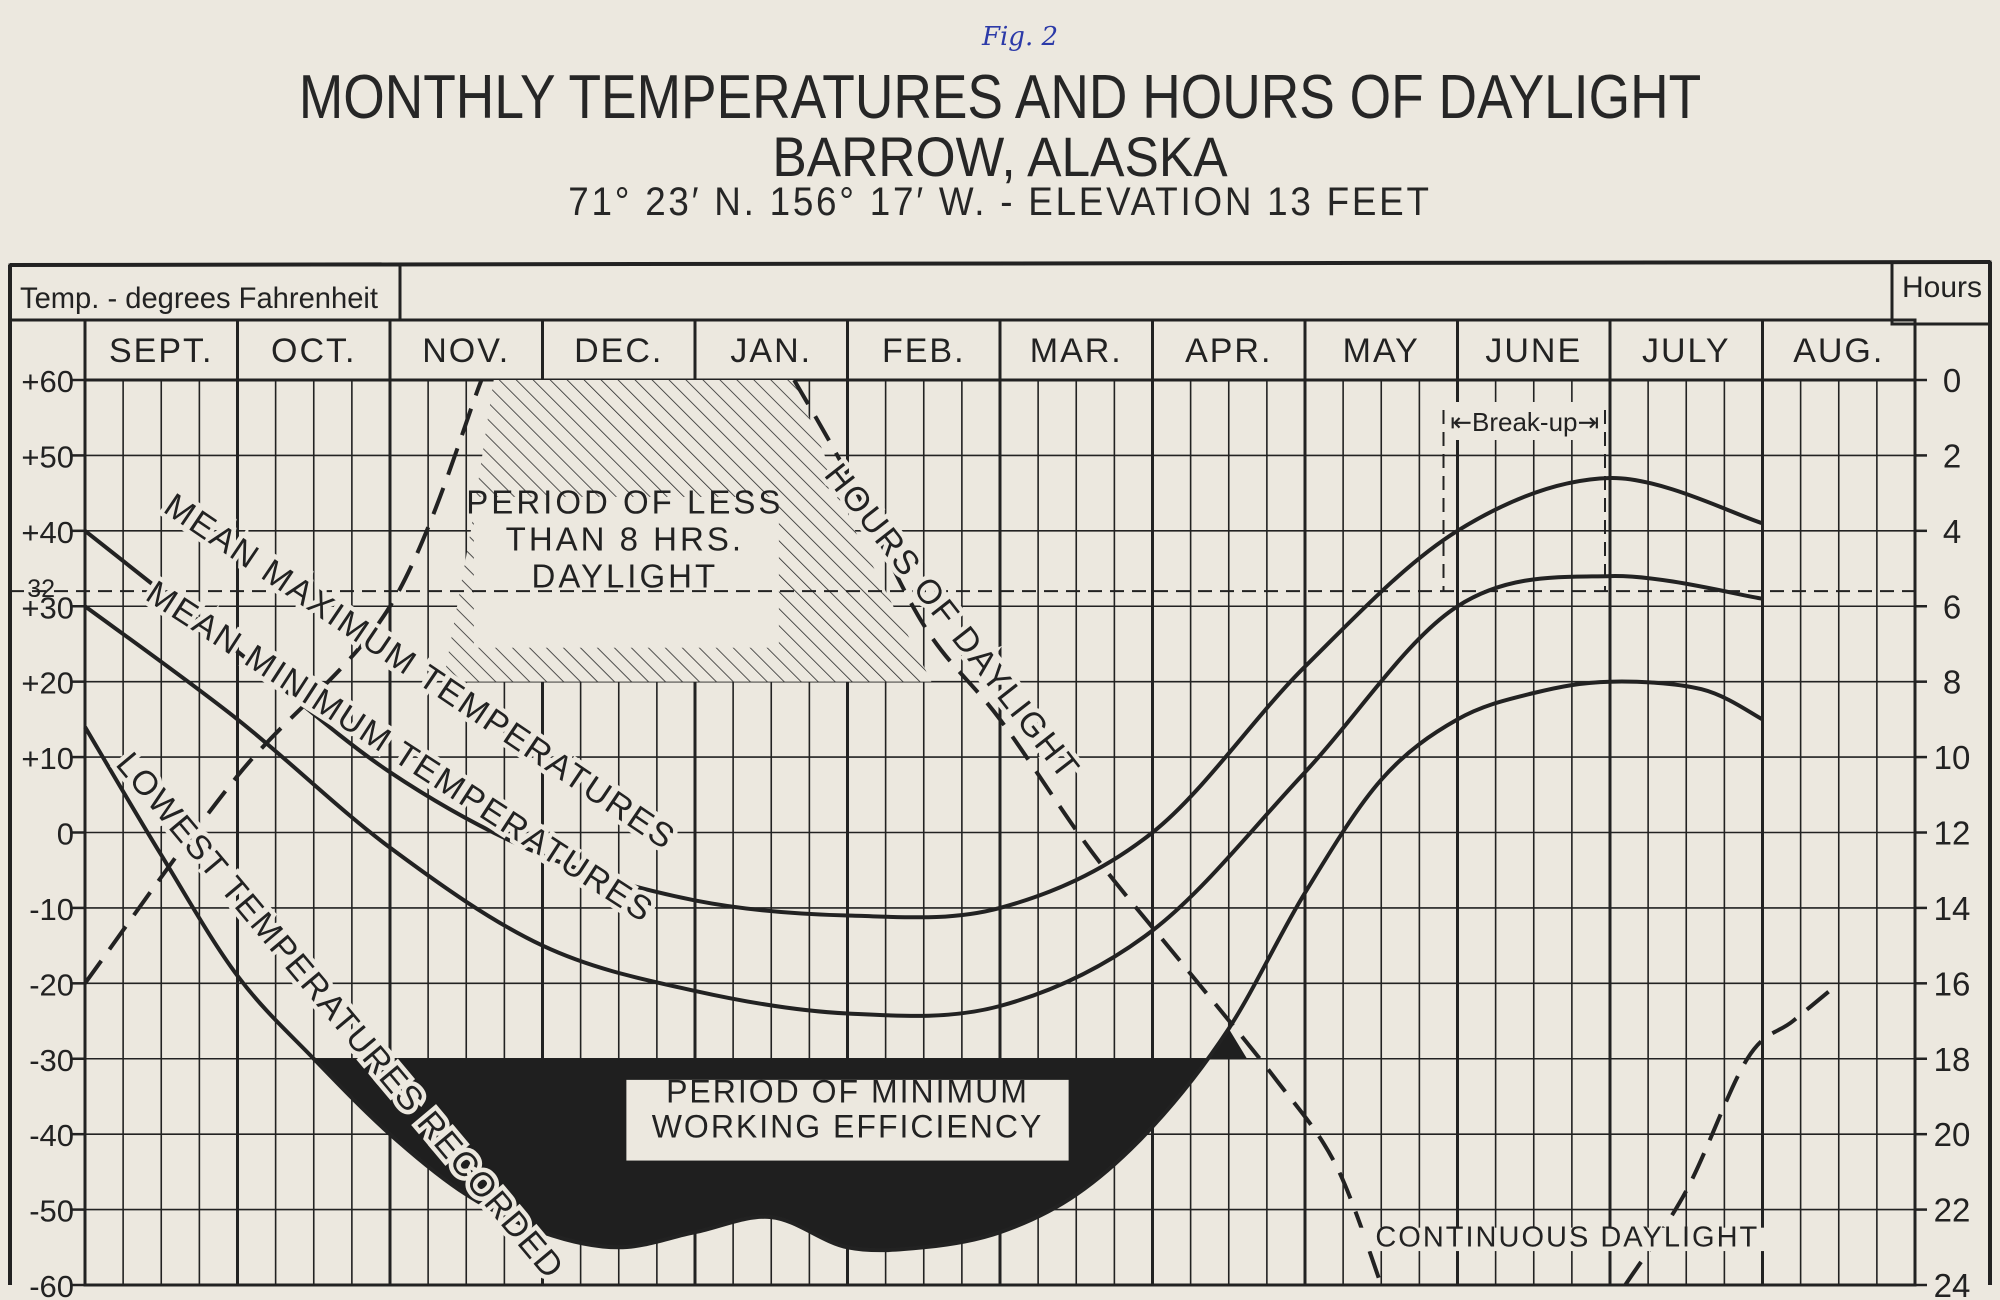 This screenshot has width=2000, height=1300. What do you see at coordinates (313, 351) in the screenshot?
I see `month-label-oct: OCT.` at bounding box center [313, 351].